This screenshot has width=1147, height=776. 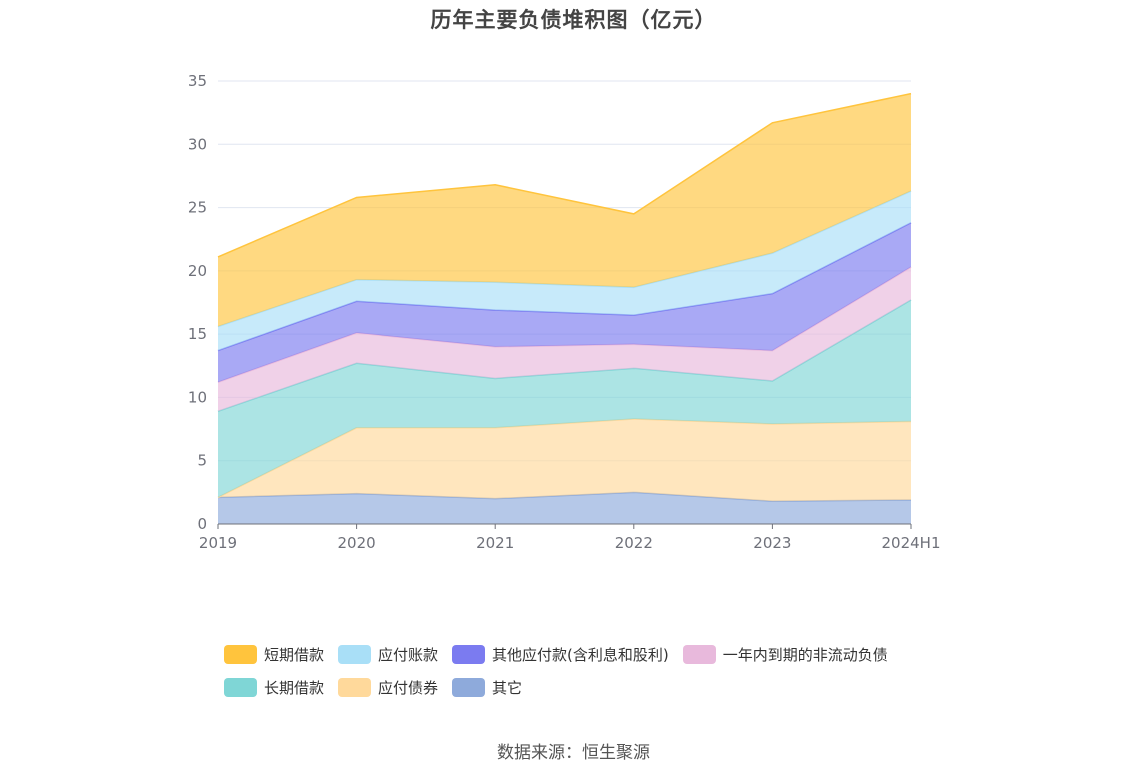 I want to click on legend-label: 长期借款, so click(x=294, y=688).